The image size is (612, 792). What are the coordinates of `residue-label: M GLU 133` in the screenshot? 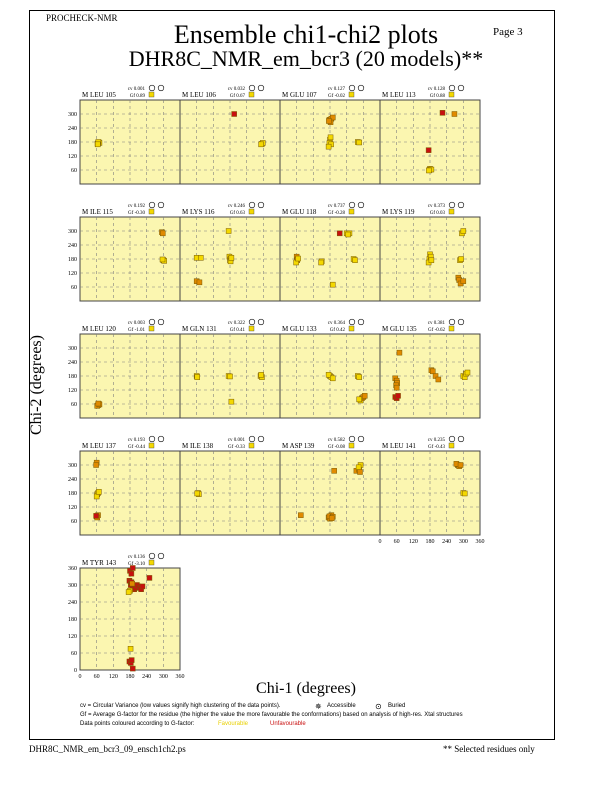 It's located at (299, 329).